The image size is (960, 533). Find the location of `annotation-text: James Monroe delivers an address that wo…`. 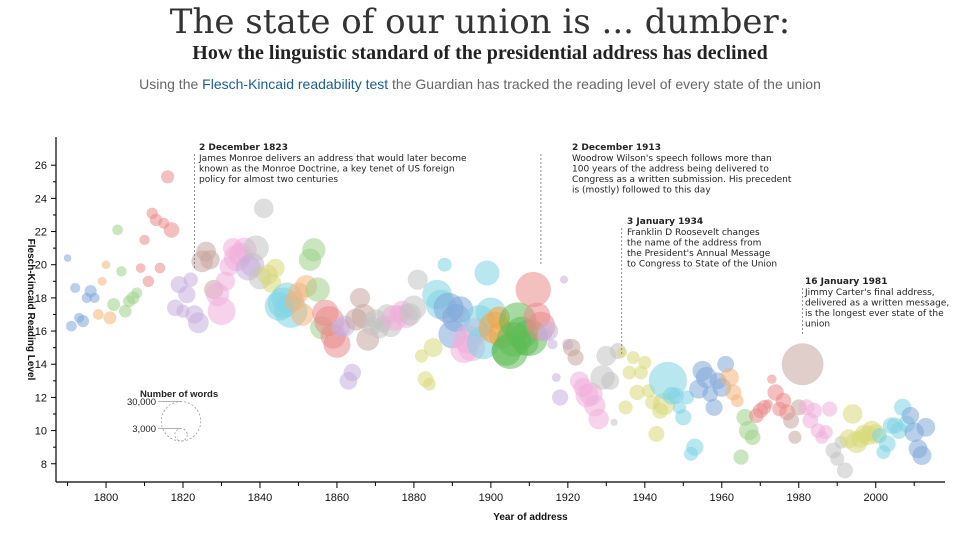

annotation-text: James Monroe delivers an address that wo… is located at coordinates (332, 159).